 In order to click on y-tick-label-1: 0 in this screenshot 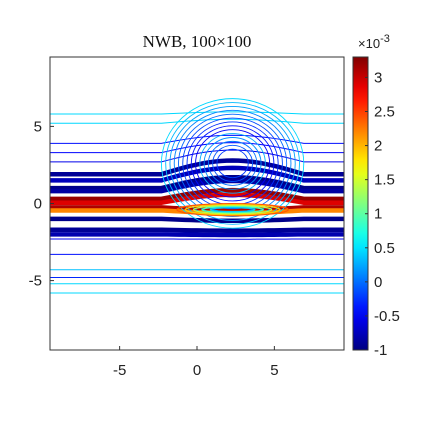, I will do `click(38, 204)`.